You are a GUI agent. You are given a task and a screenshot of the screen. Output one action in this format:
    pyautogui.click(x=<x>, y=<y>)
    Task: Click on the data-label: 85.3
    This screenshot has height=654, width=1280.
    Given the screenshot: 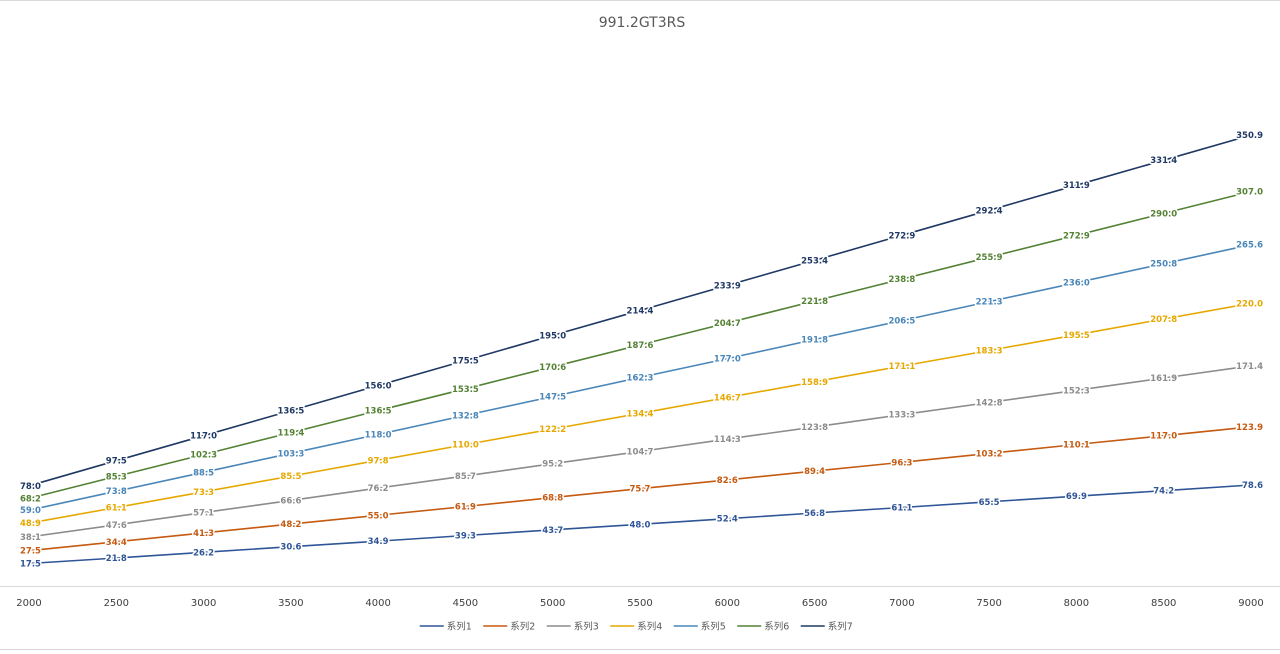 What is the action you would take?
    pyautogui.click(x=116, y=477)
    